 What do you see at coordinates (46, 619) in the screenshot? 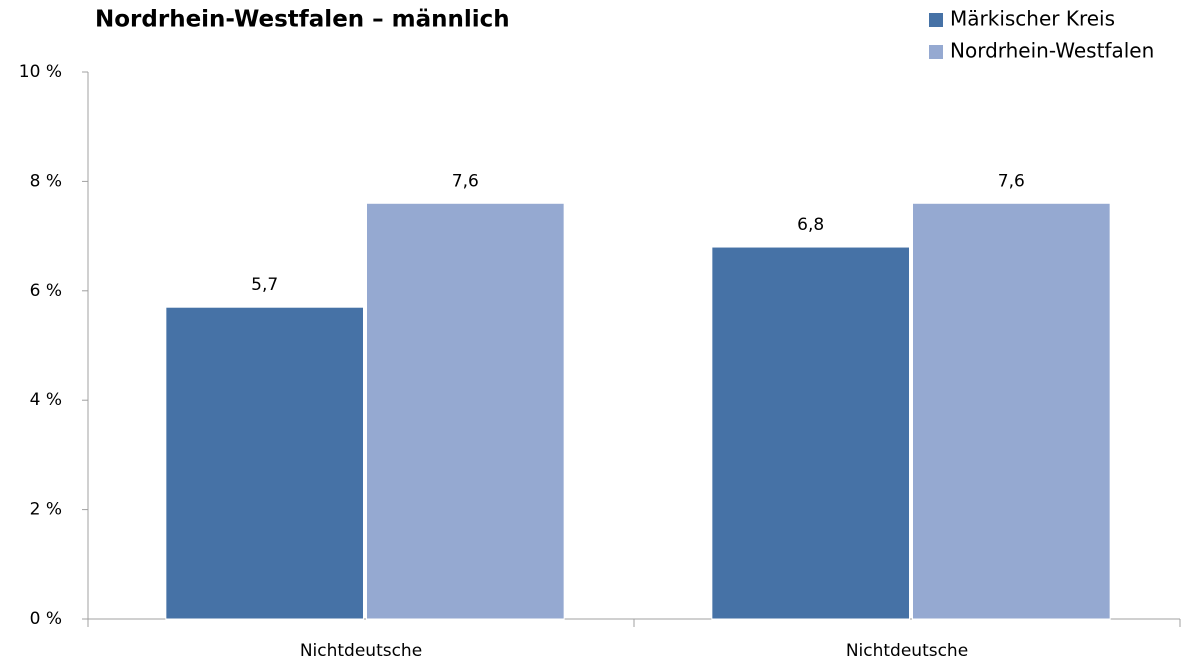
I see `y-tick-label: 0 %` at bounding box center [46, 619].